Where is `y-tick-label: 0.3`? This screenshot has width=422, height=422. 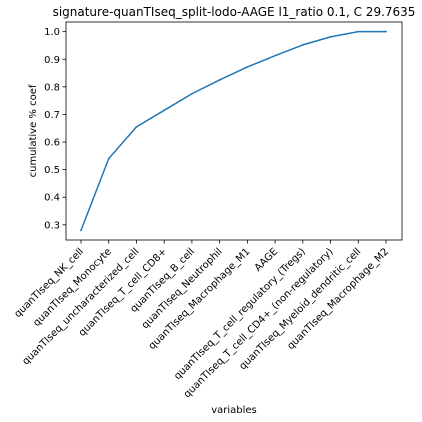
y-tick-label: 0.3 is located at coordinates (52, 225).